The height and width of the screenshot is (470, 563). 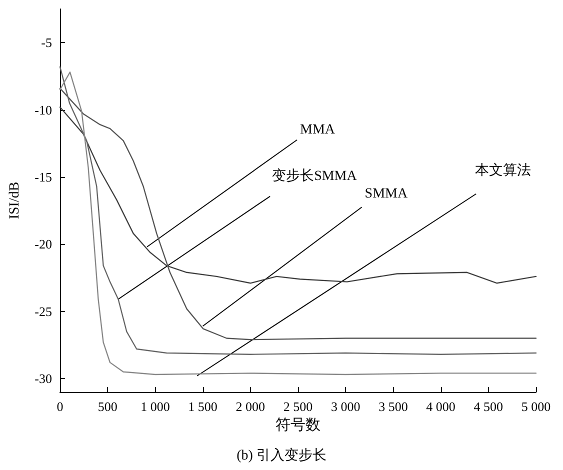 I want to click on y-tick-label: -25, so click(x=43, y=311).